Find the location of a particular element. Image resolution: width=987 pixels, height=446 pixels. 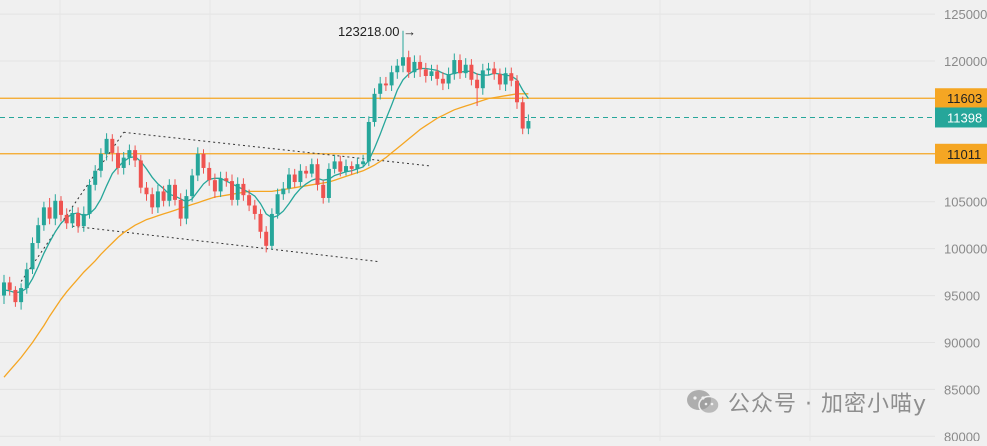

horizontal-levels is located at coordinates (467, 126).